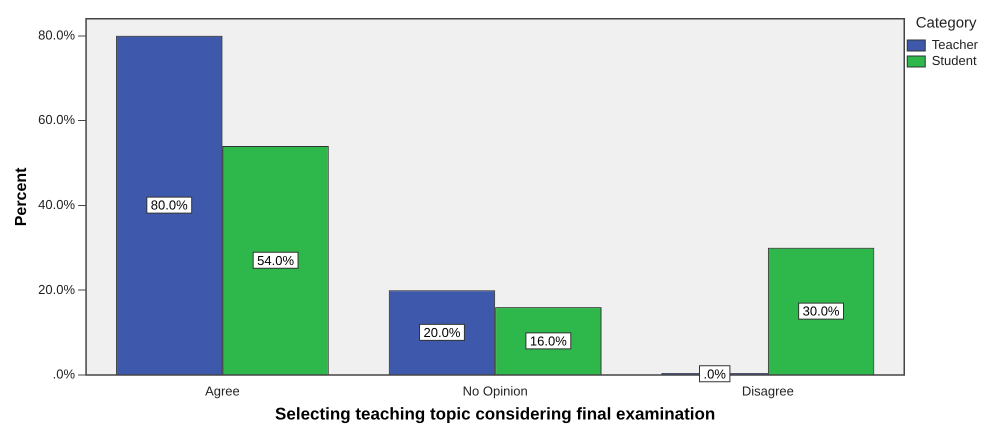 The height and width of the screenshot is (435, 1000). Describe the element at coordinates (442, 332) in the screenshot. I see `data-label: 20.0%` at that location.